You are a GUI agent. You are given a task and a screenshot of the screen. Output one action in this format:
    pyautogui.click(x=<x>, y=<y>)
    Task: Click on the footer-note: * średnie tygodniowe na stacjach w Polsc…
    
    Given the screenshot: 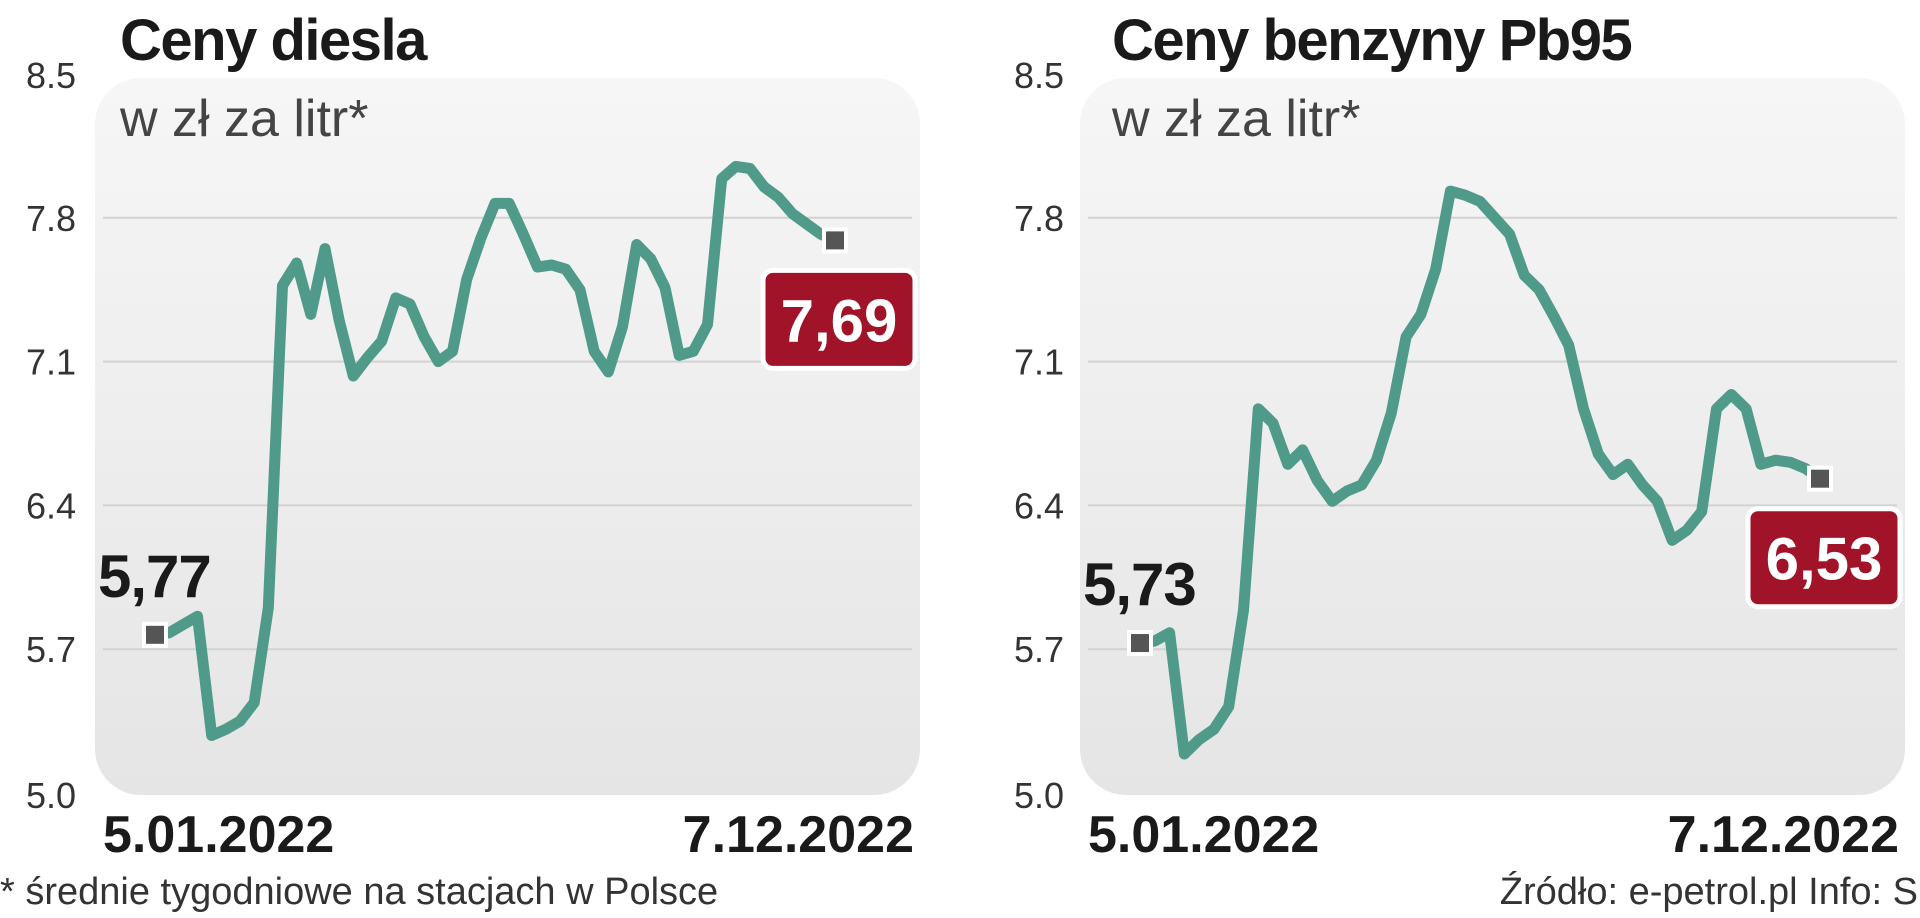 What is the action you would take?
    pyautogui.click(x=359, y=892)
    